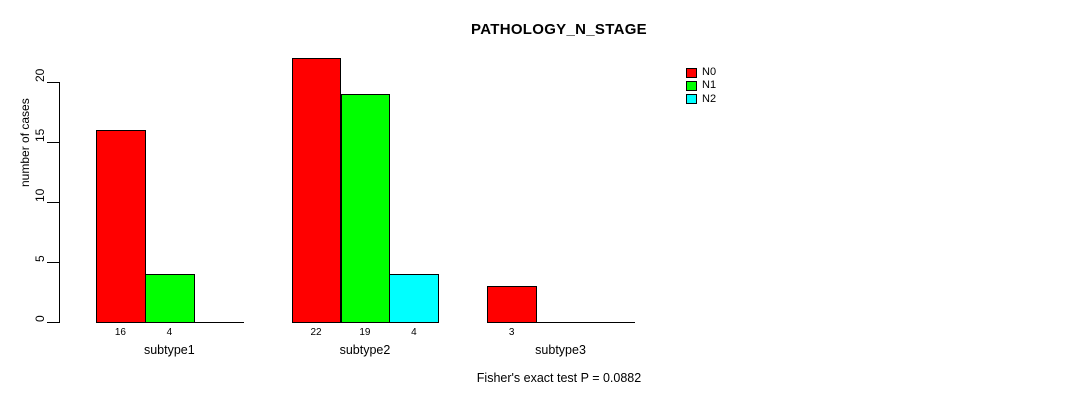 The width and height of the screenshot is (1090, 400). What do you see at coordinates (701, 99) in the screenshot?
I see `legend-row-n2: N2` at bounding box center [701, 99].